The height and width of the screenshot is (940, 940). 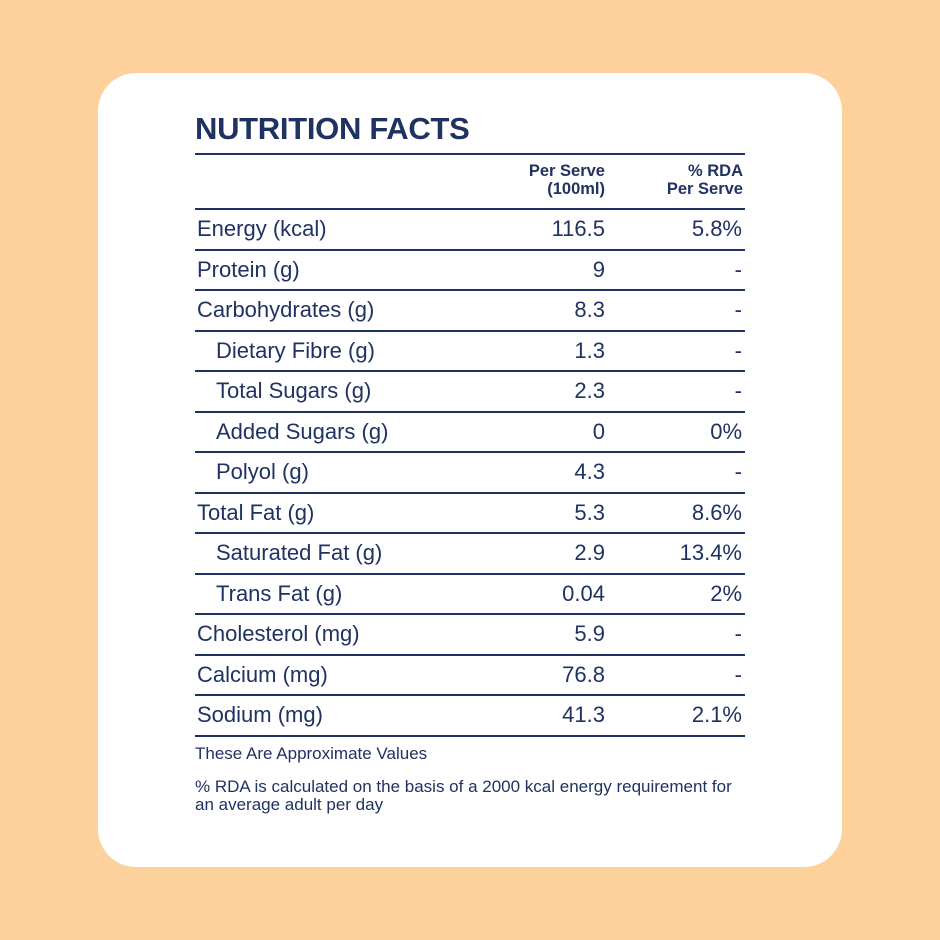 What do you see at coordinates (470, 310) in the screenshot?
I see `nutrient-row-carbohydrates: Carbohydrates (g) 8.3 -` at bounding box center [470, 310].